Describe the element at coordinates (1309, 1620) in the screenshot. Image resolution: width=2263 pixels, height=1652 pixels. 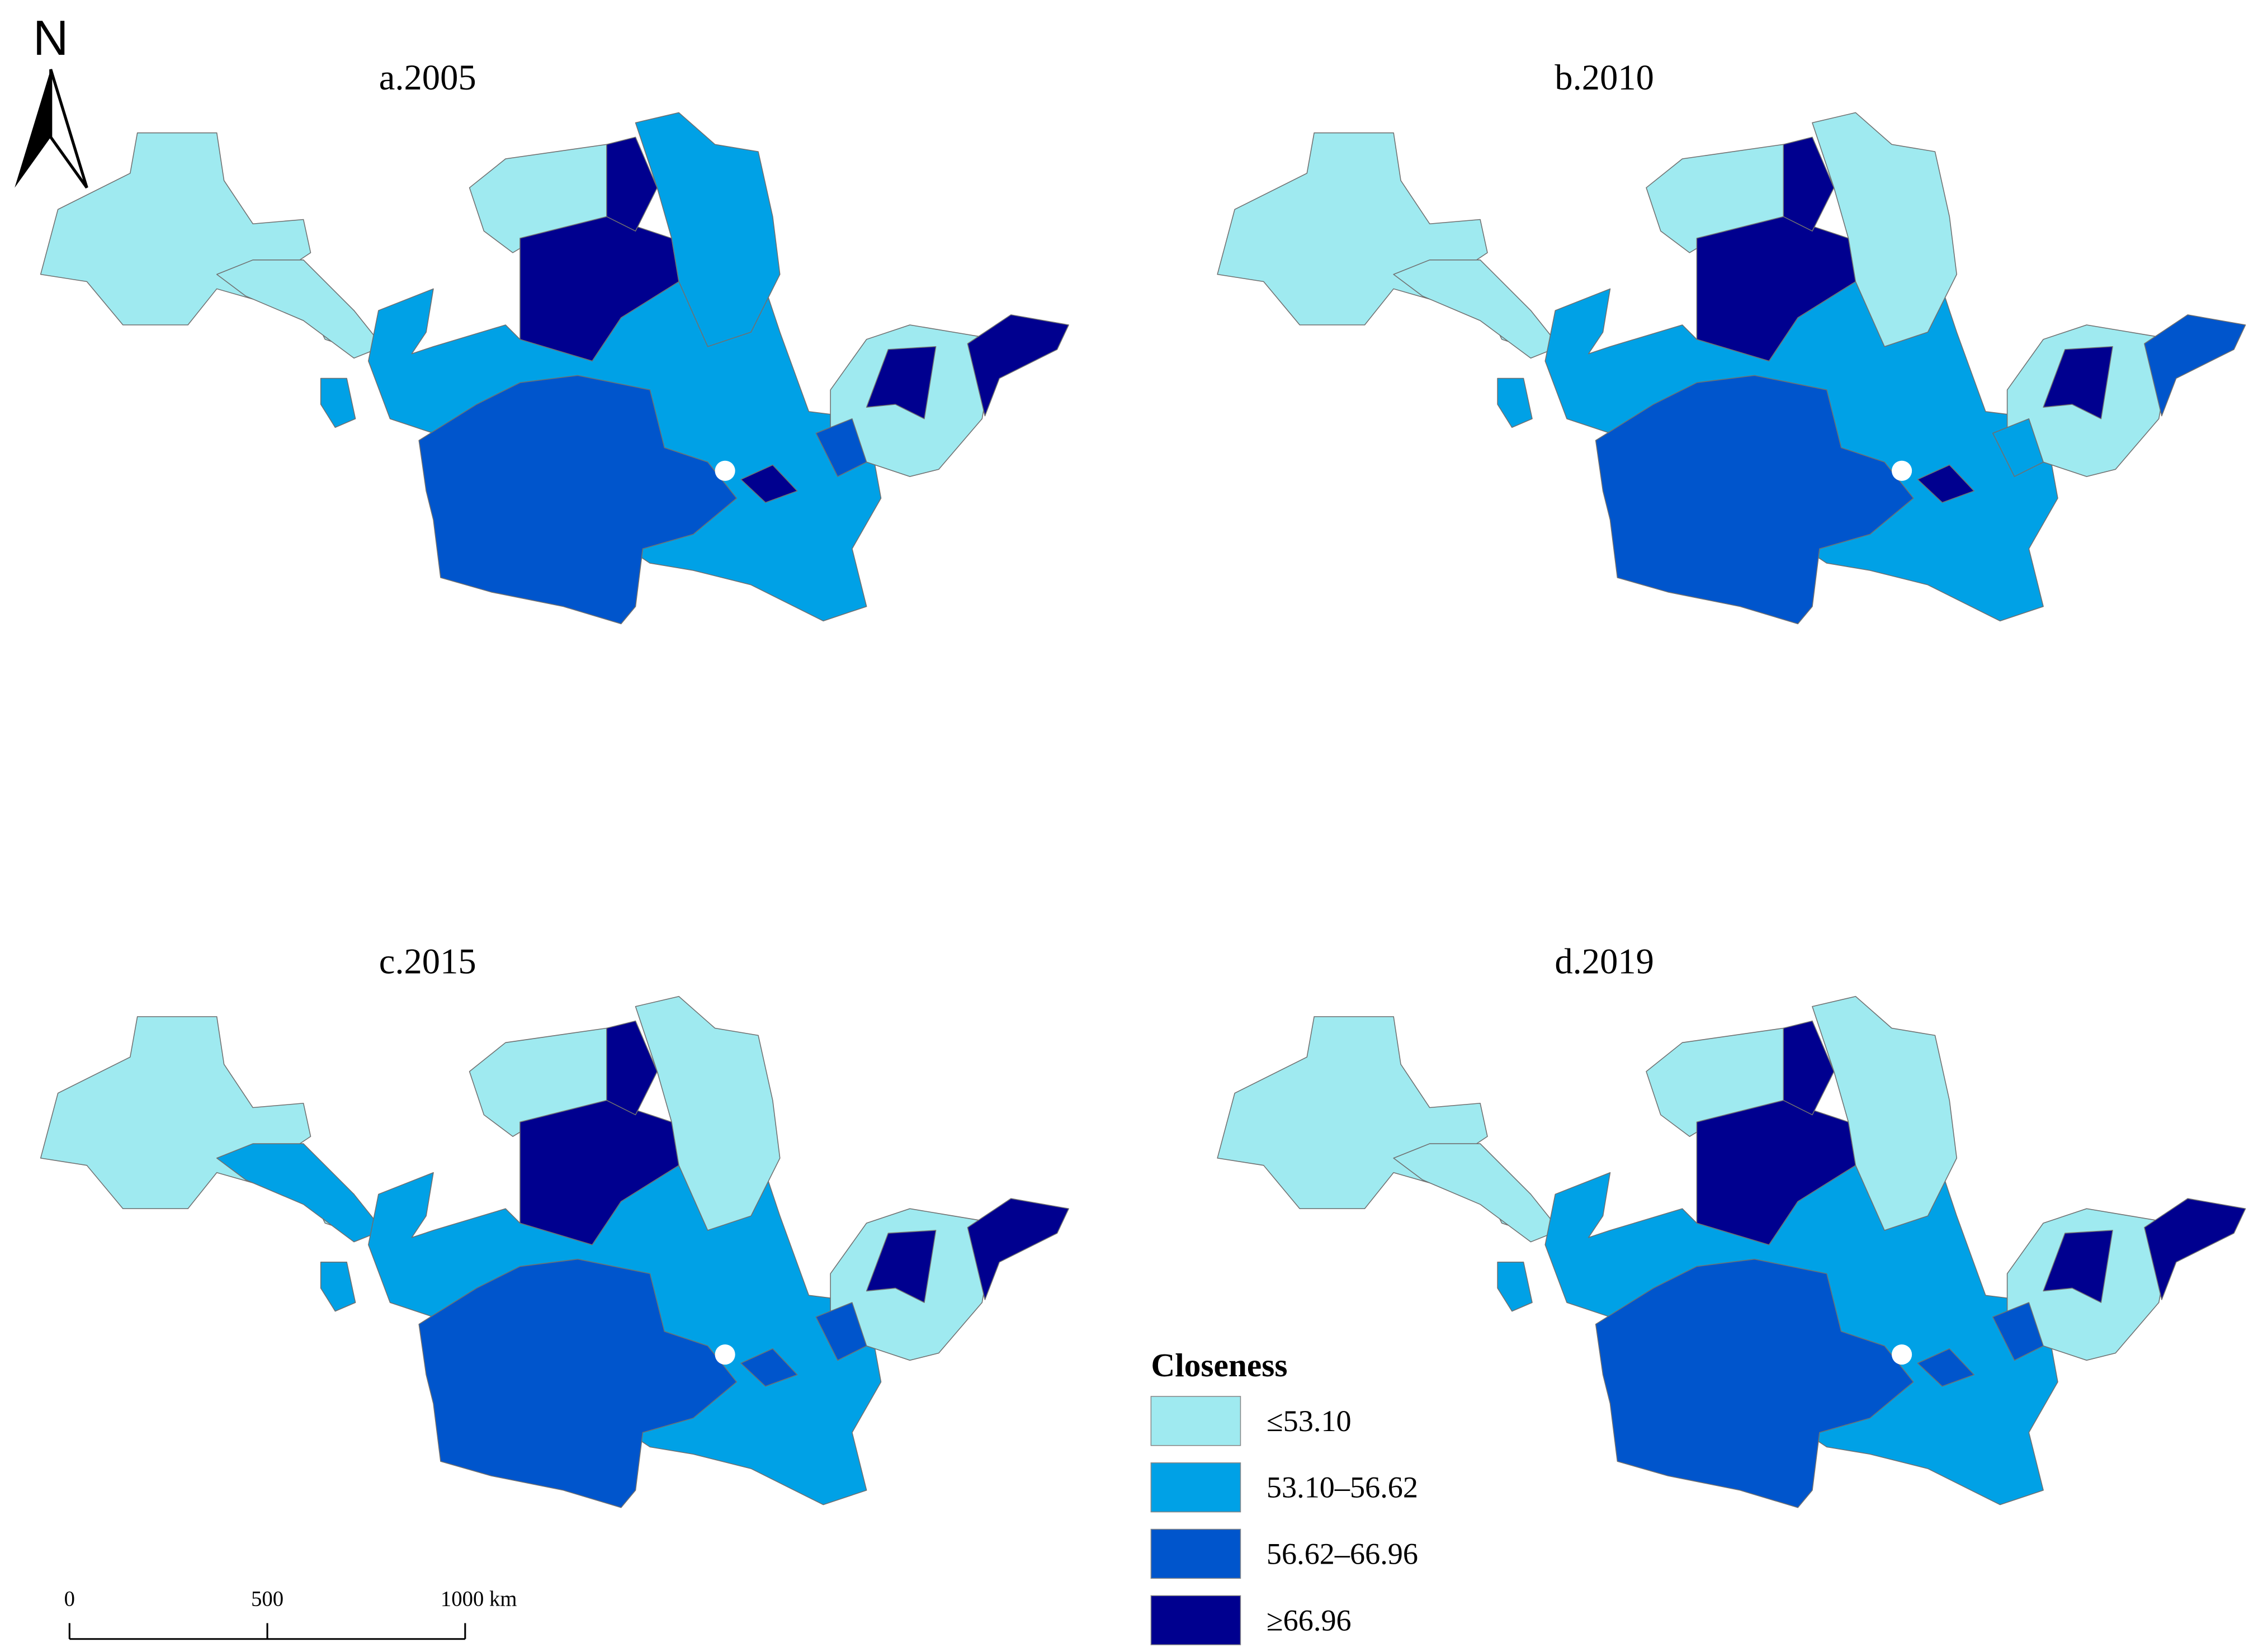
I see `legend-label: ≥66.96` at that location.